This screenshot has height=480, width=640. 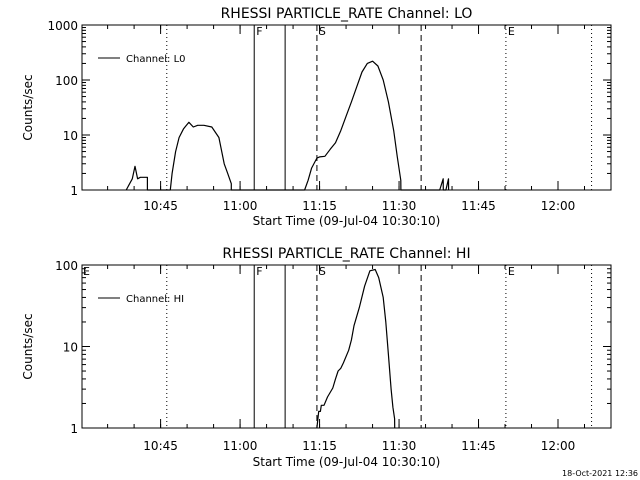 I want to click on legend-label: Channel: L0, so click(x=156, y=59).